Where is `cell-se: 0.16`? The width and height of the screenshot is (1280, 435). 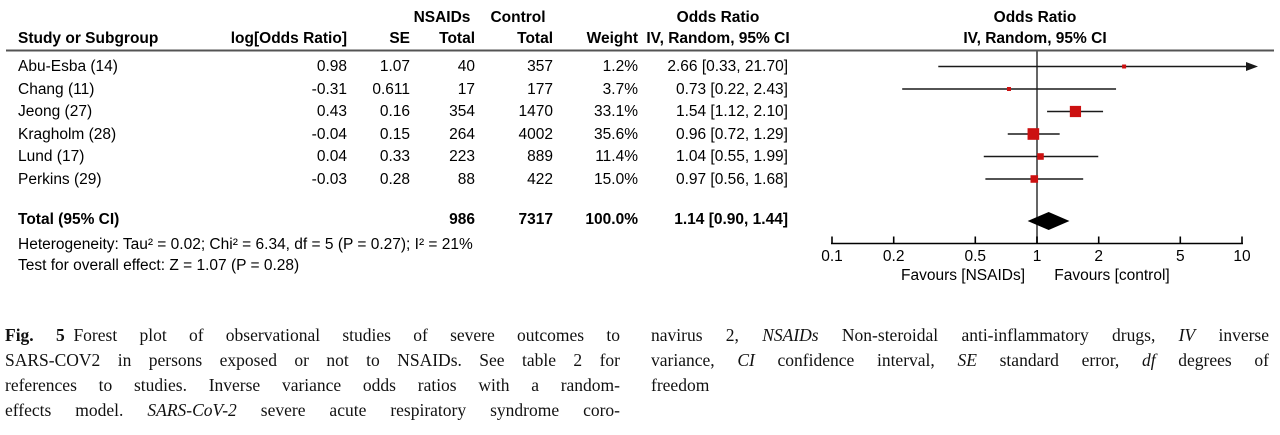 cell-se: 0.16 is located at coordinates (394, 111).